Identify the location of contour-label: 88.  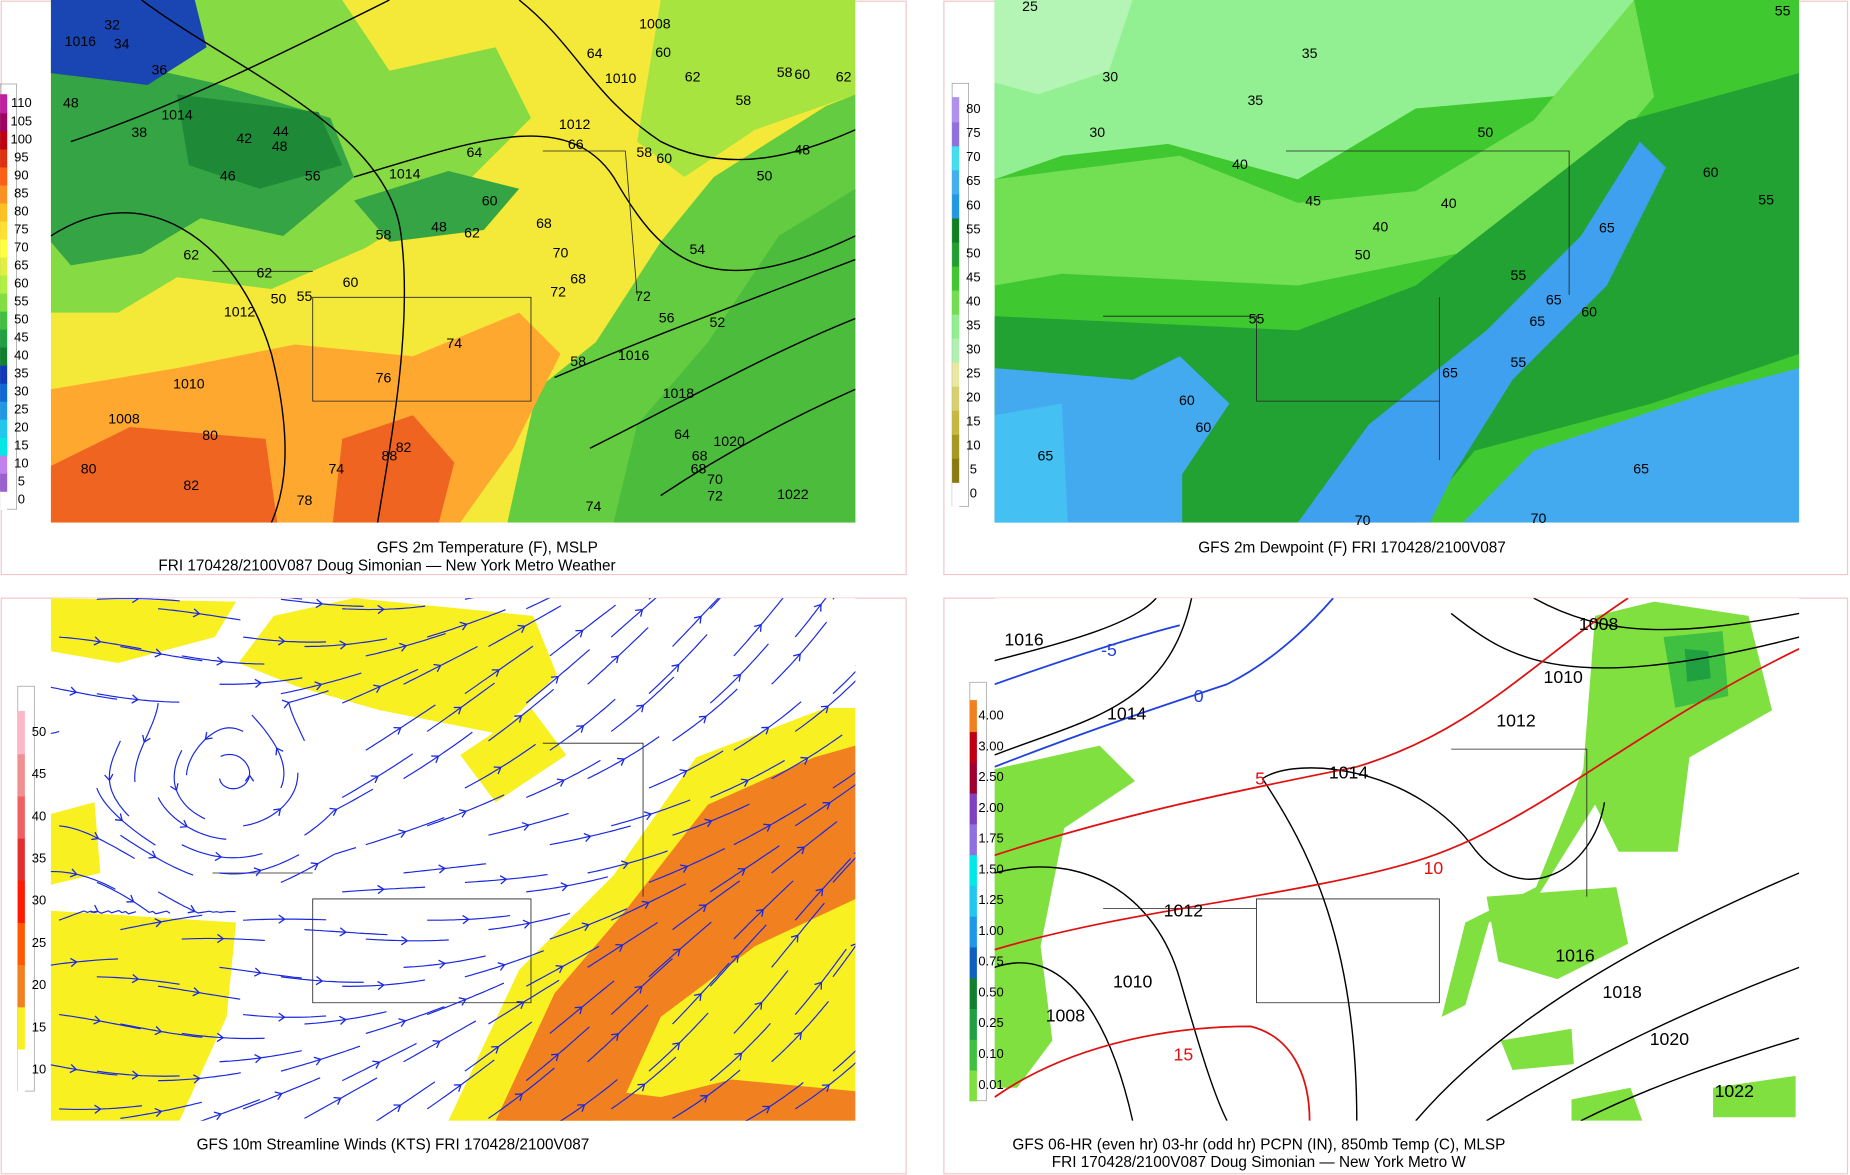
(390, 455).